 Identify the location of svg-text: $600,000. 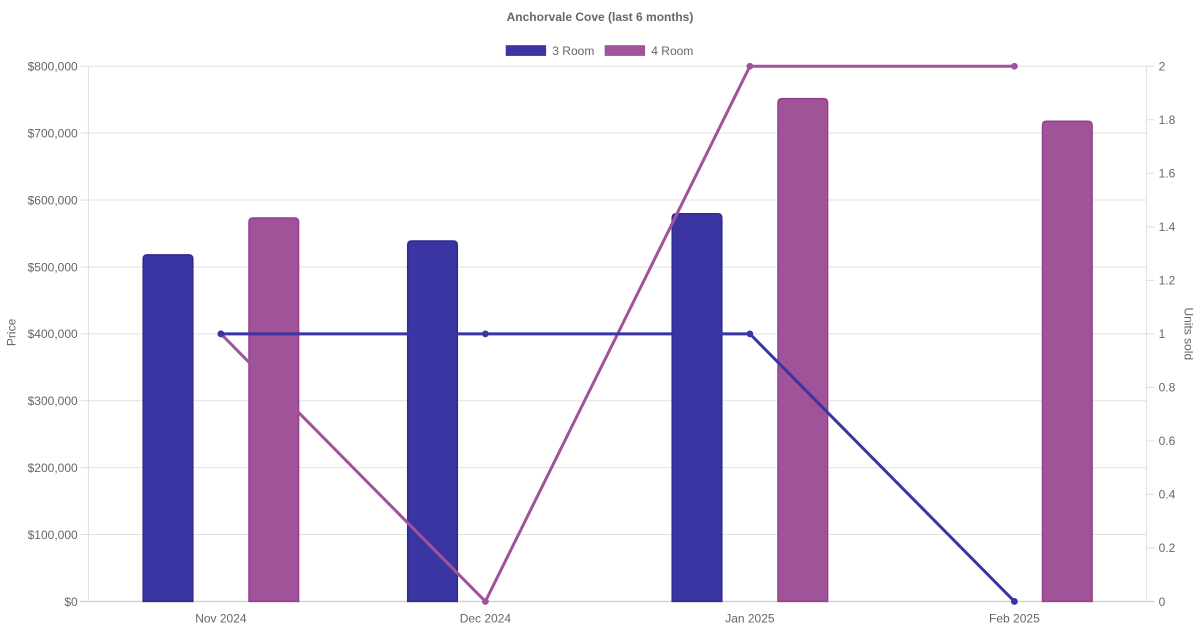
(53, 200).